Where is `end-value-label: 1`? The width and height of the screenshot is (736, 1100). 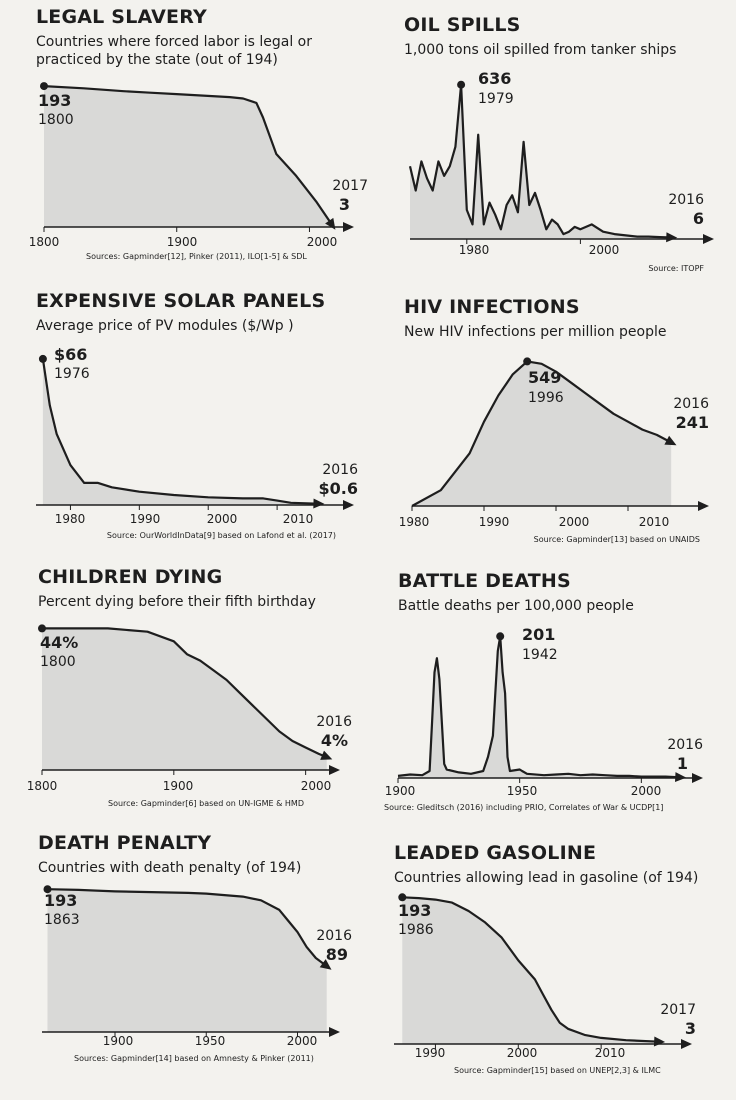 end-value-label: 1 is located at coordinates (682, 763).